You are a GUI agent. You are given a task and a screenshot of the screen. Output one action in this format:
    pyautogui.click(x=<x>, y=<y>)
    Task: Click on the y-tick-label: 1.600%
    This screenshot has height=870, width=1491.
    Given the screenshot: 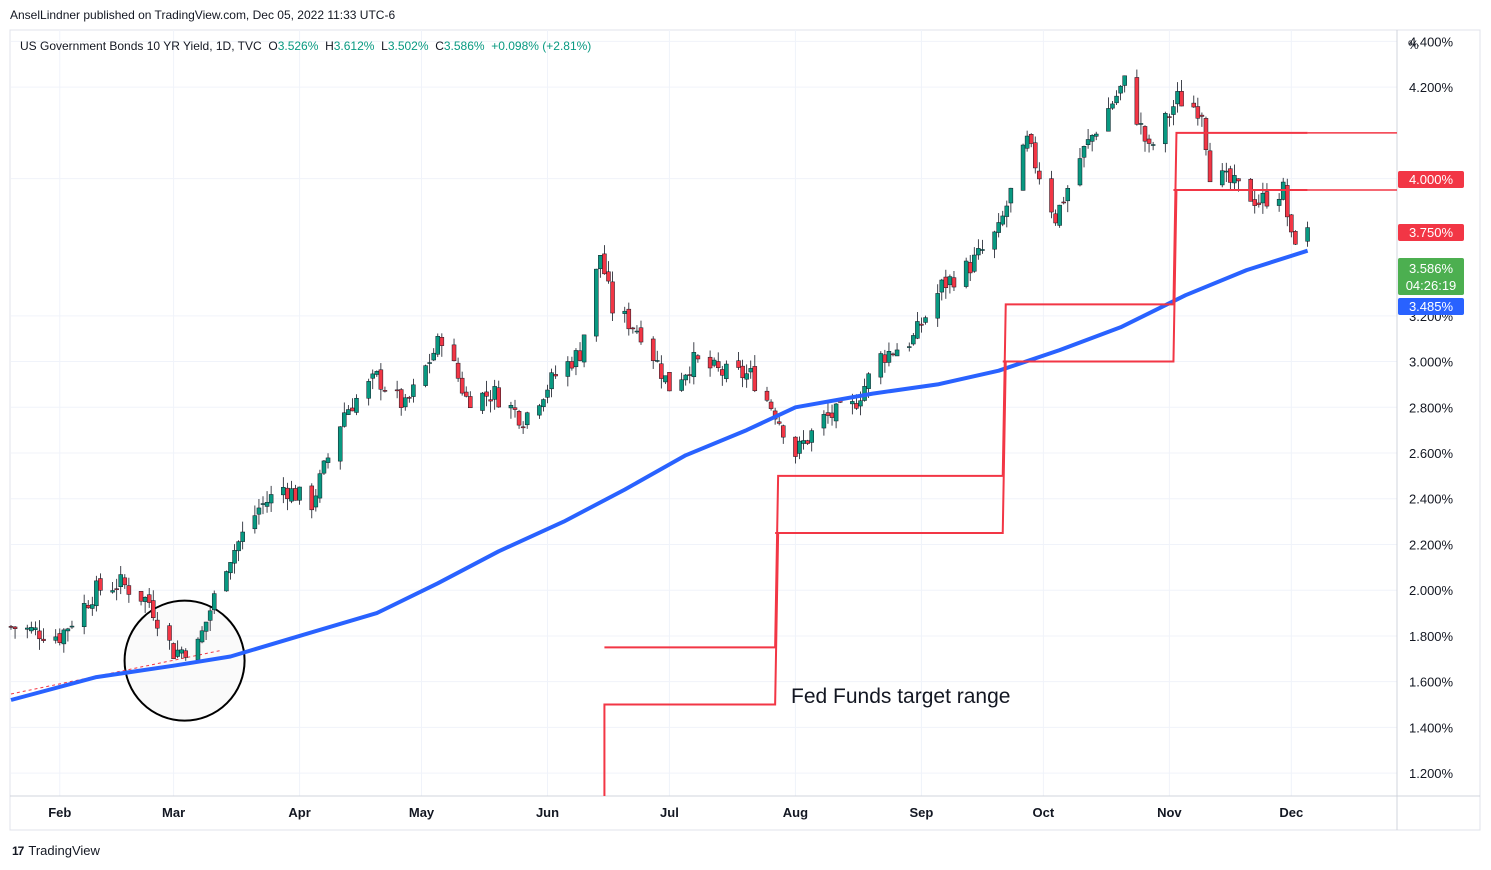 What is the action you would take?
    pyautogui.click(x=1431, y=682)
    